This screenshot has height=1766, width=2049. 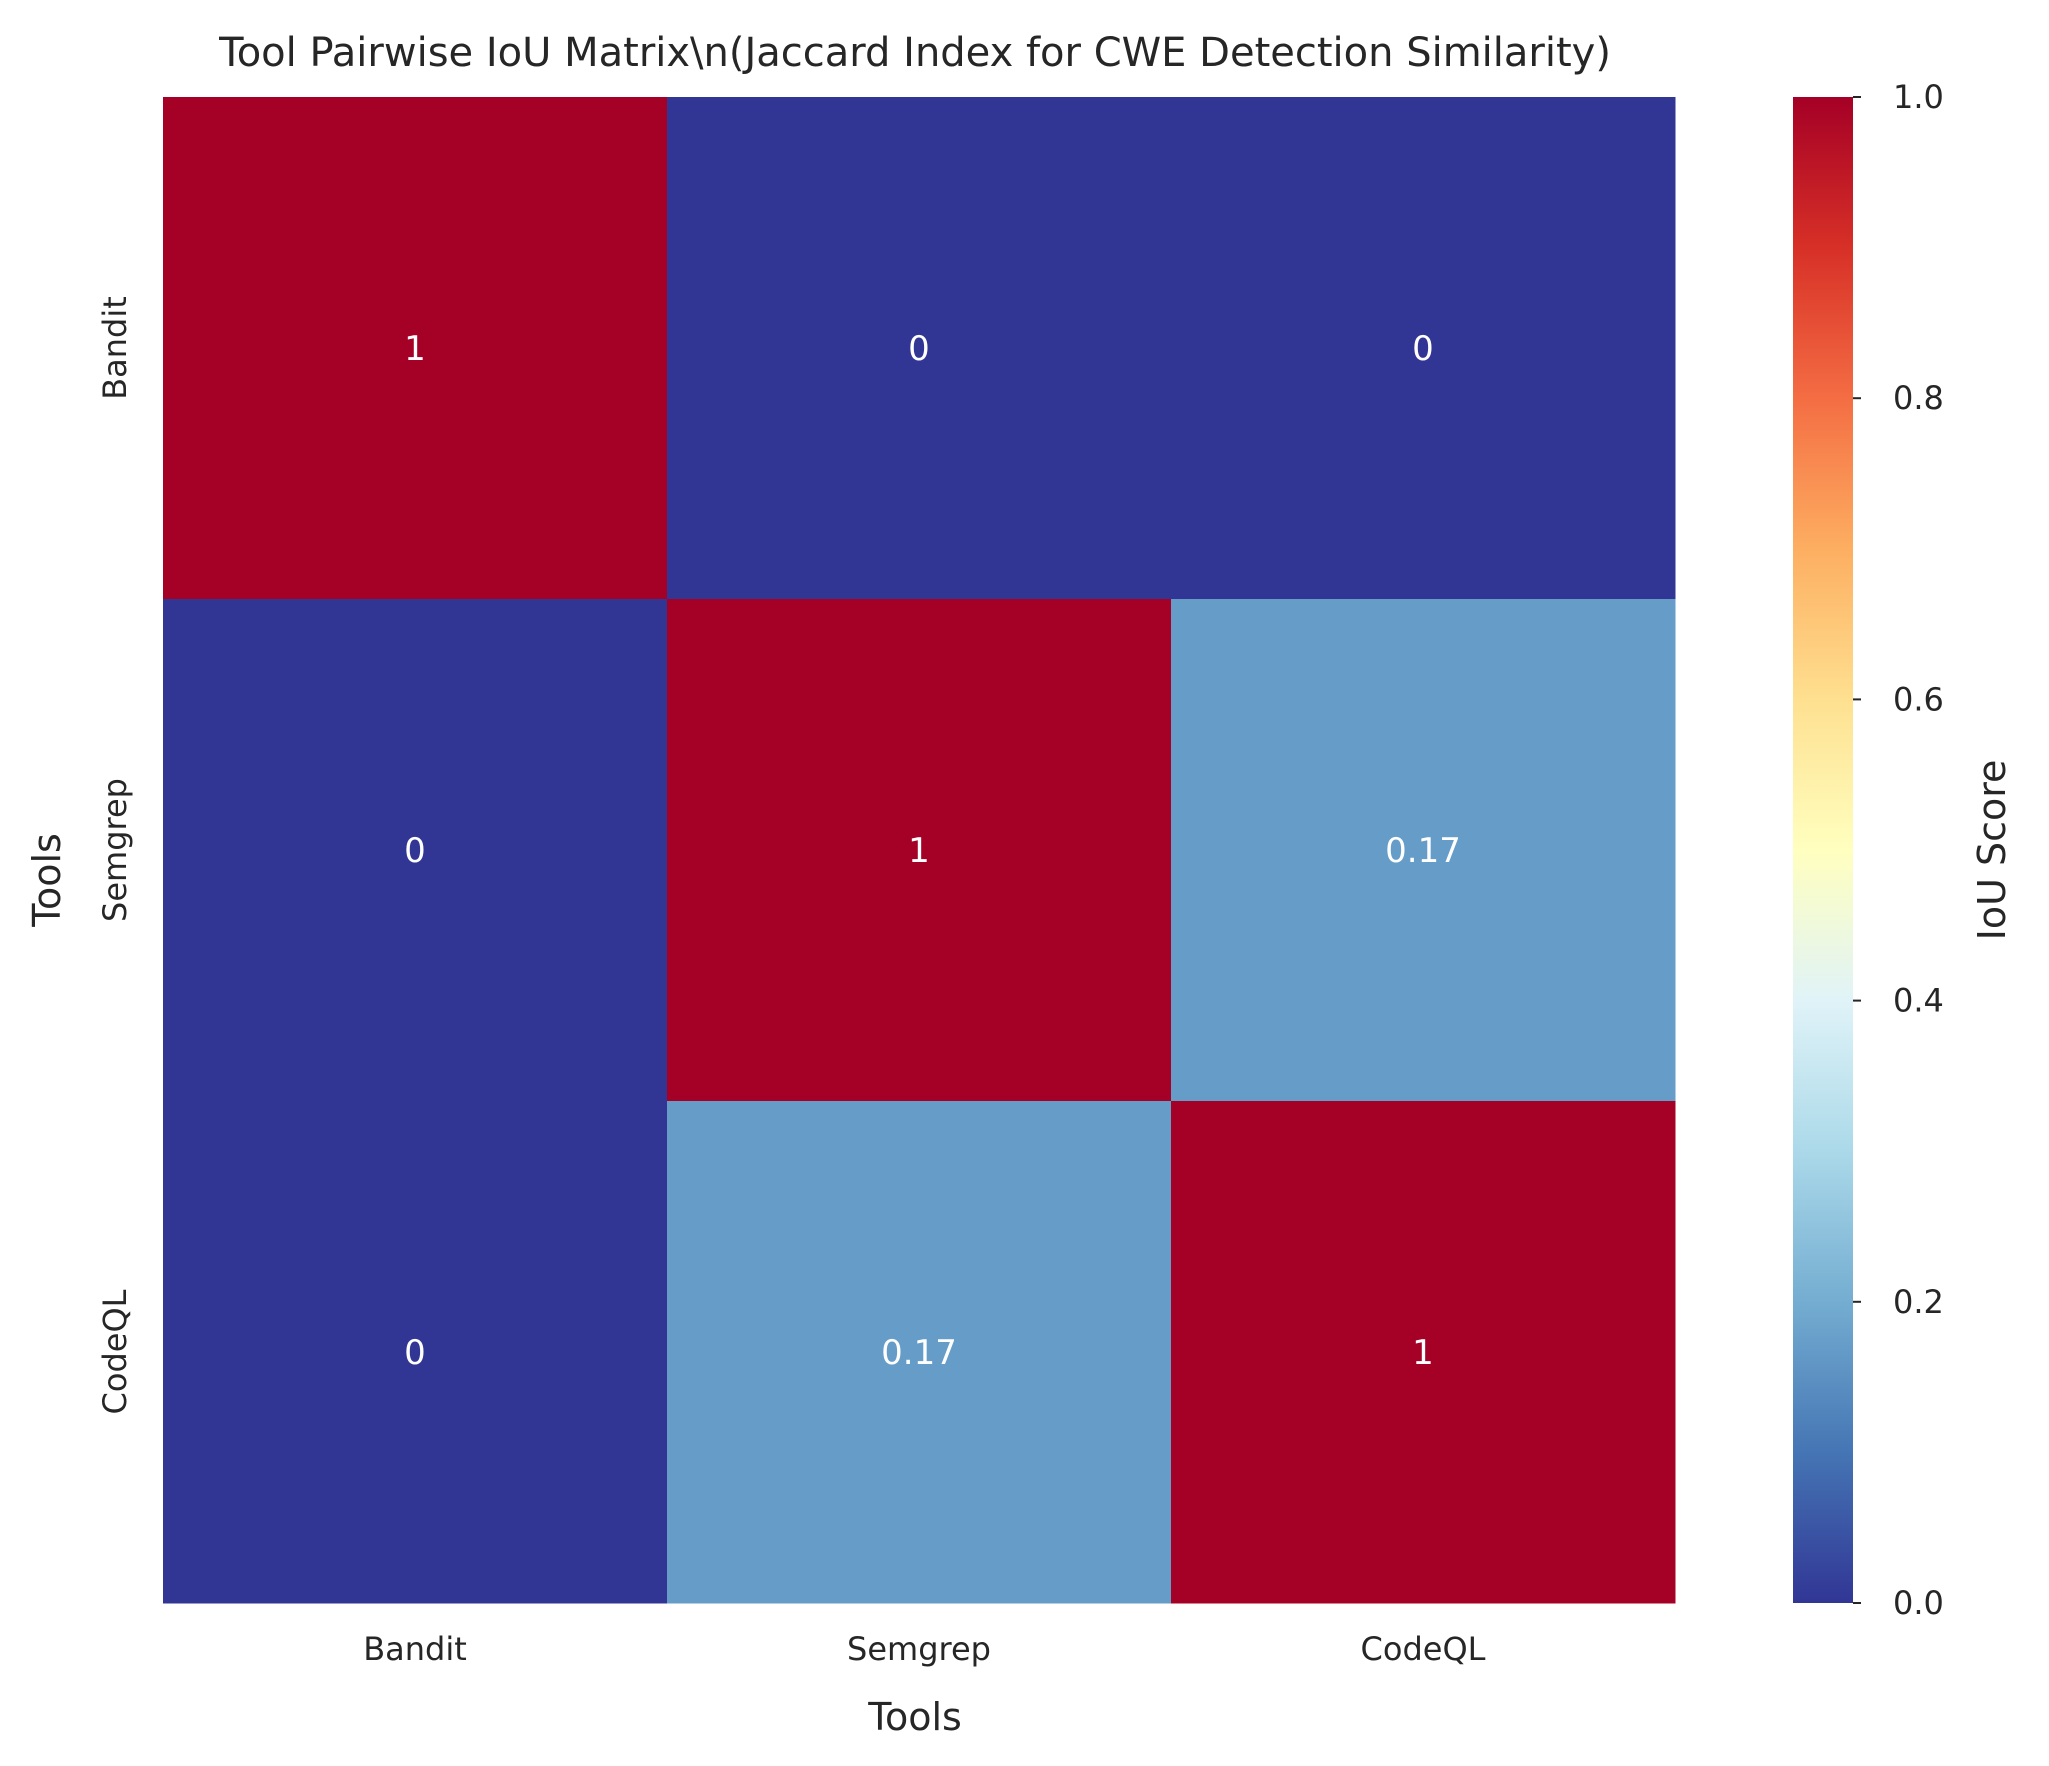 What do you see at coordinates (1918, 97) in the screenshot?
I see `colorbar-tick-label: 1.0` at bounding box center [1918, 97].